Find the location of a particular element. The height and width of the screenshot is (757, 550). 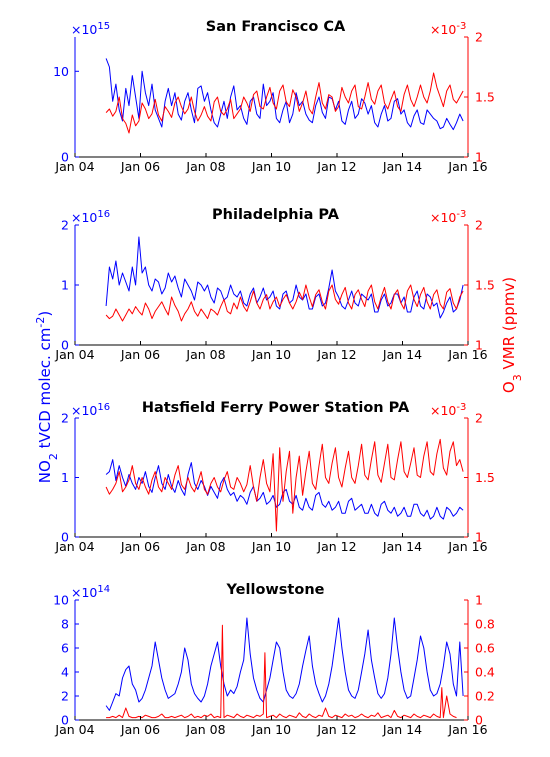

panel-title: Yellowstone is located at coordinates (275, 590).